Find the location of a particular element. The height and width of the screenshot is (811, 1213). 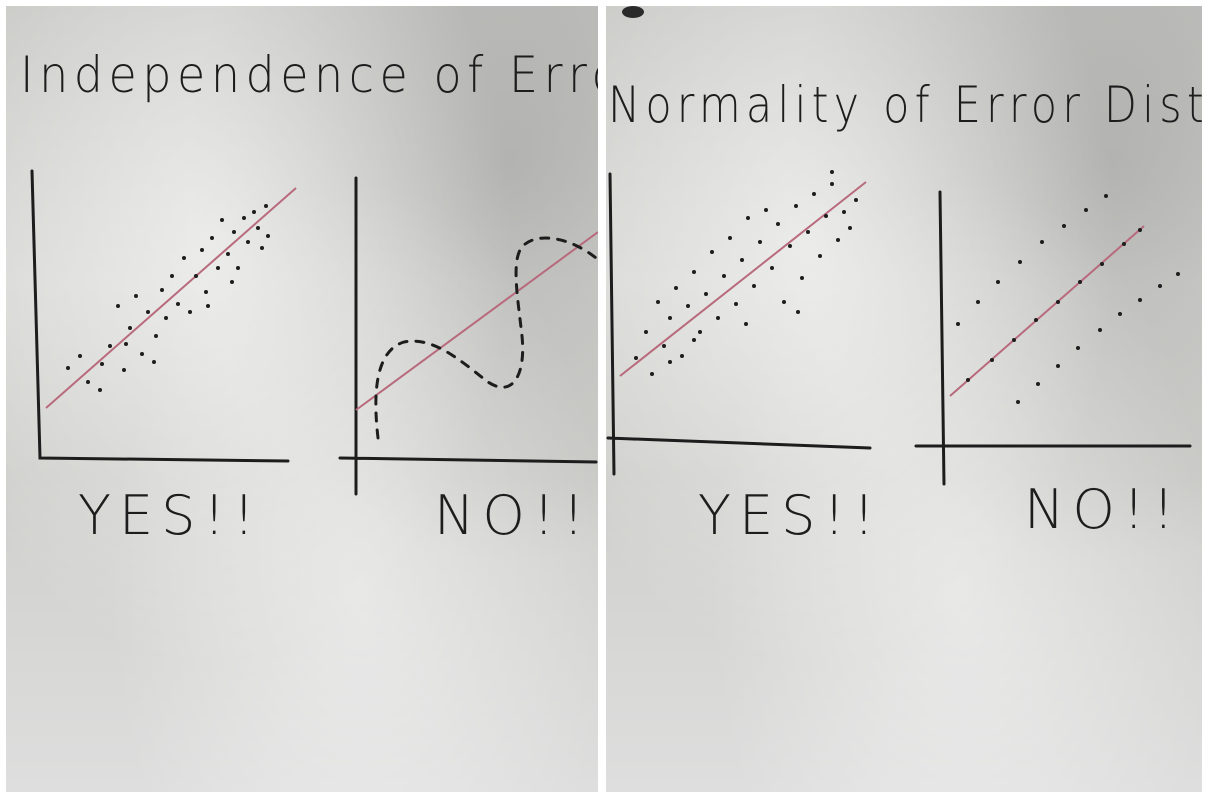

dashed-error-curve is located at coordinates (486, 338).